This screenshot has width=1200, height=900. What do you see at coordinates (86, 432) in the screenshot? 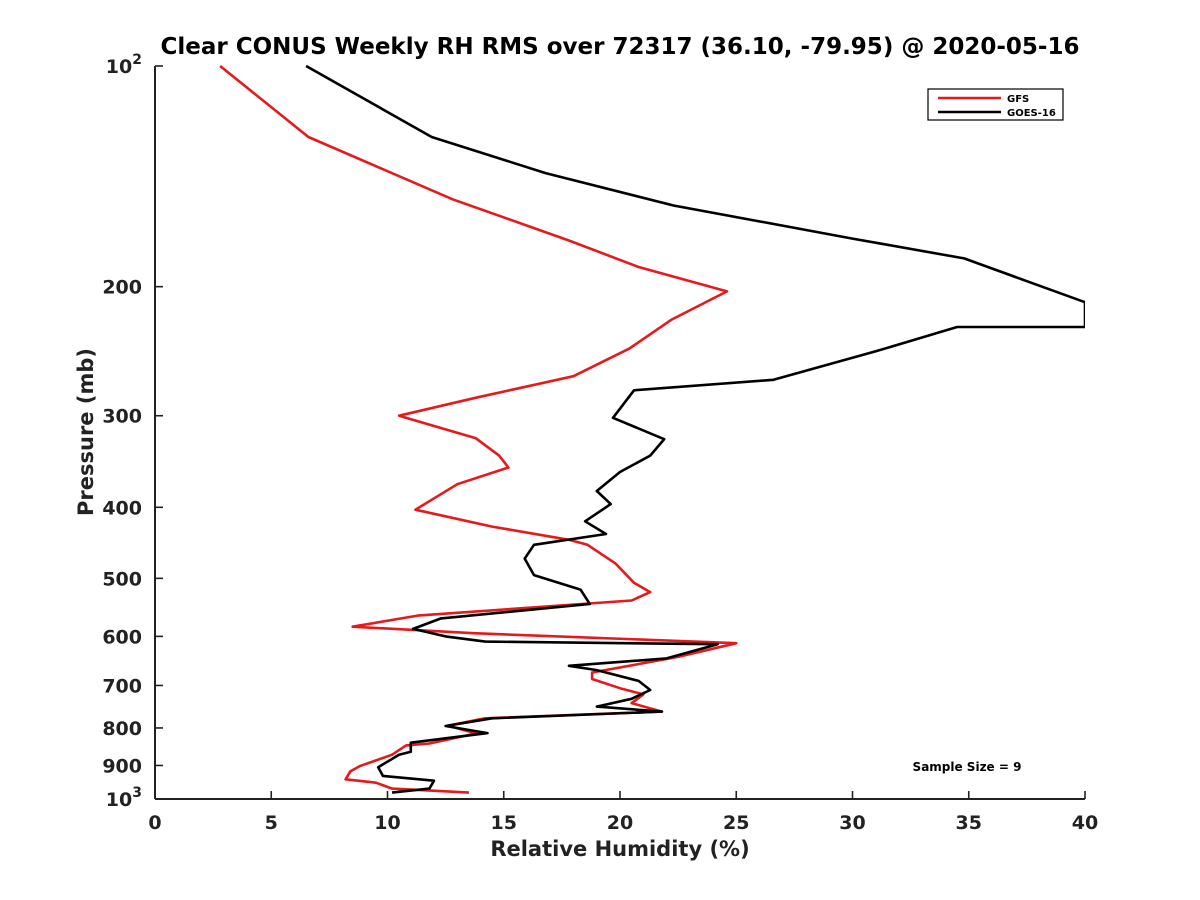
I see `y-axis-label: Pressure (mb)` at bounding box center [86, 432].